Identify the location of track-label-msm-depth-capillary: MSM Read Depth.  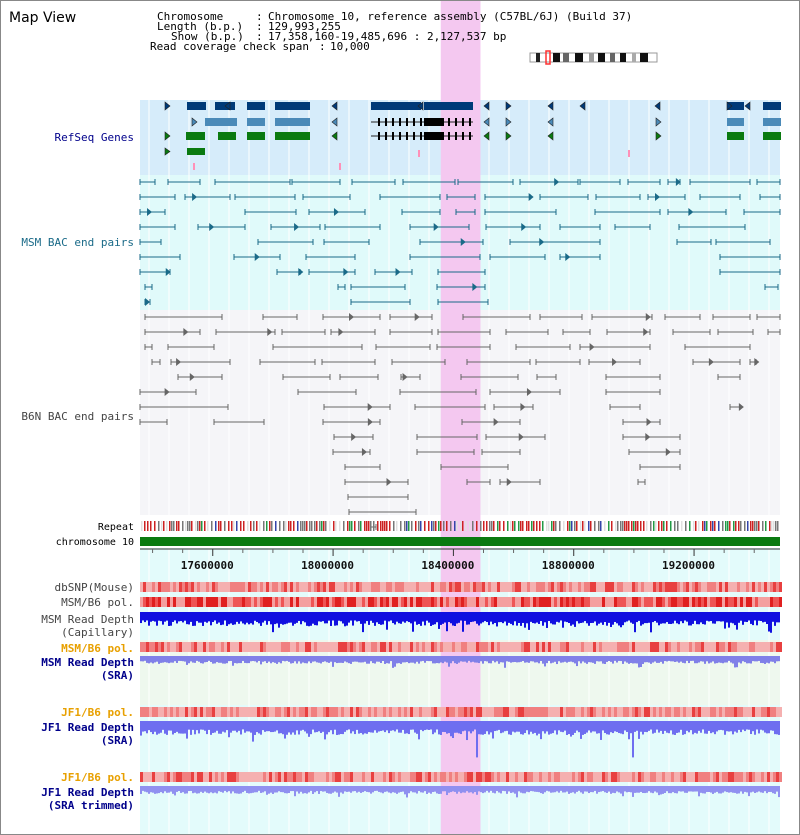
(87, 619).